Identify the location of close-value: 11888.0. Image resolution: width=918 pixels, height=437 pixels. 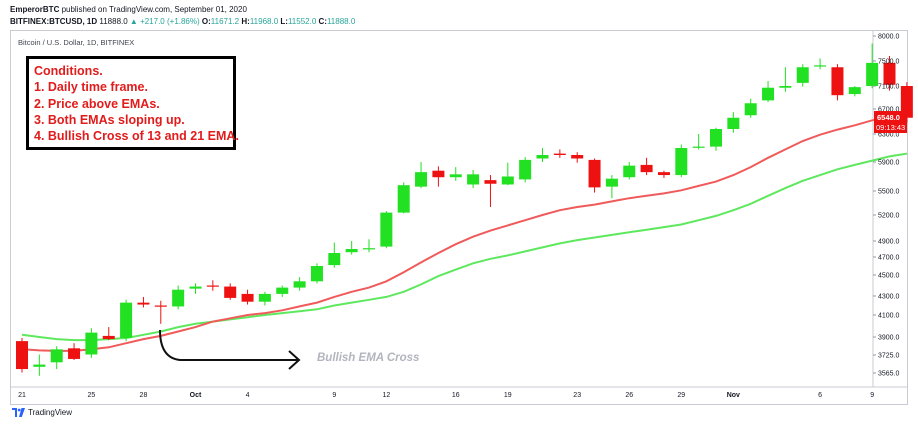
(341, 21).